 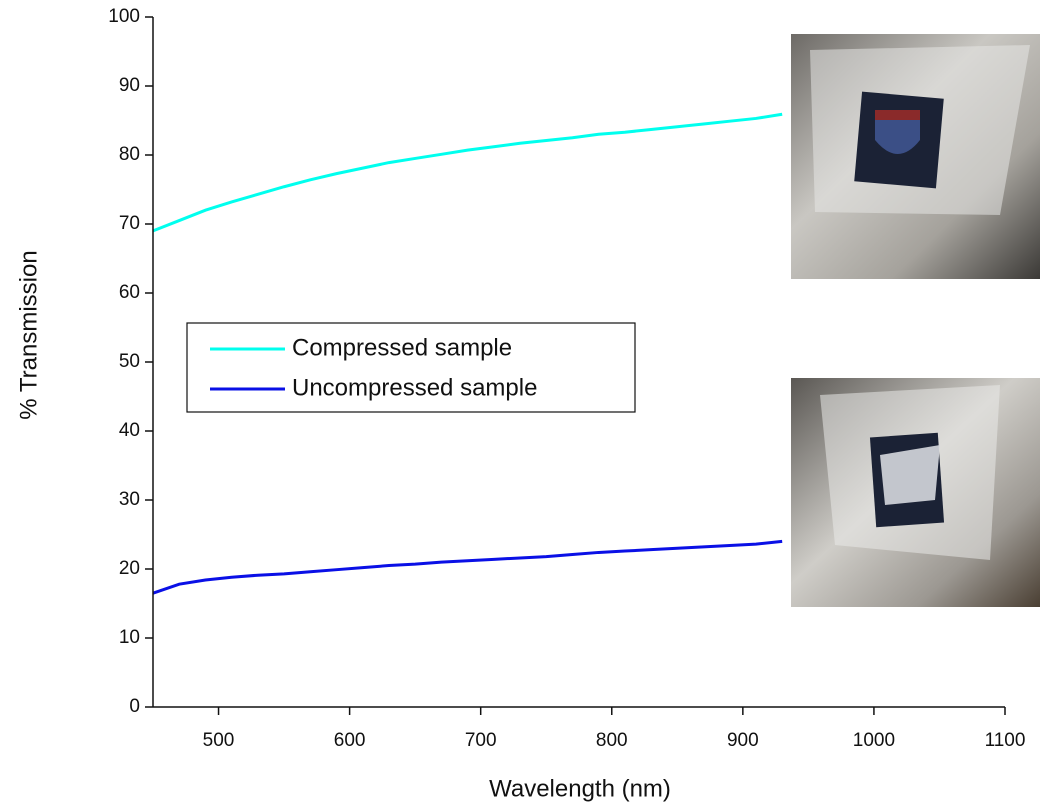 What do you see at coordinates (129, 637) in the screenshot?
I see `y-tick-label: 10` at bounding box center [129, 637].